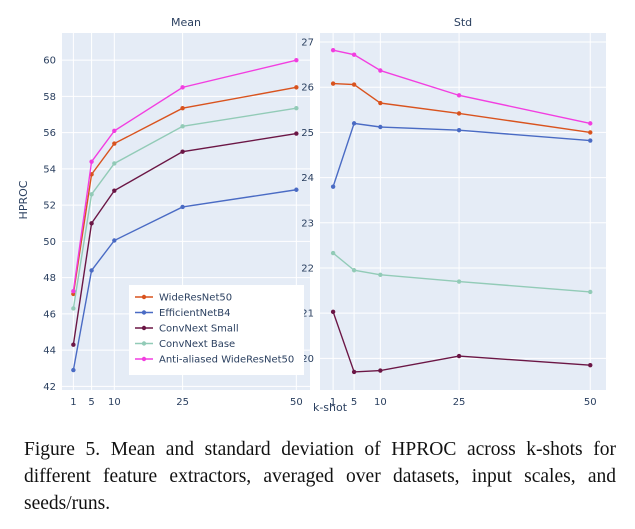 The height and width of the screenshot is (529, 635). I want to click on y-tick-label: 48, so click(49, 278).